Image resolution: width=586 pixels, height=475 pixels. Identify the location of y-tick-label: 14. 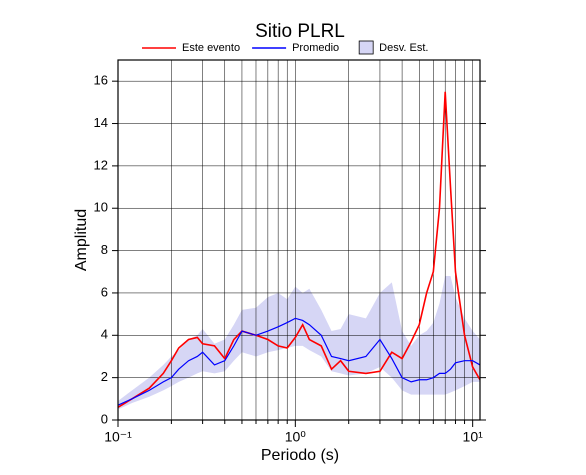
(101, 122).